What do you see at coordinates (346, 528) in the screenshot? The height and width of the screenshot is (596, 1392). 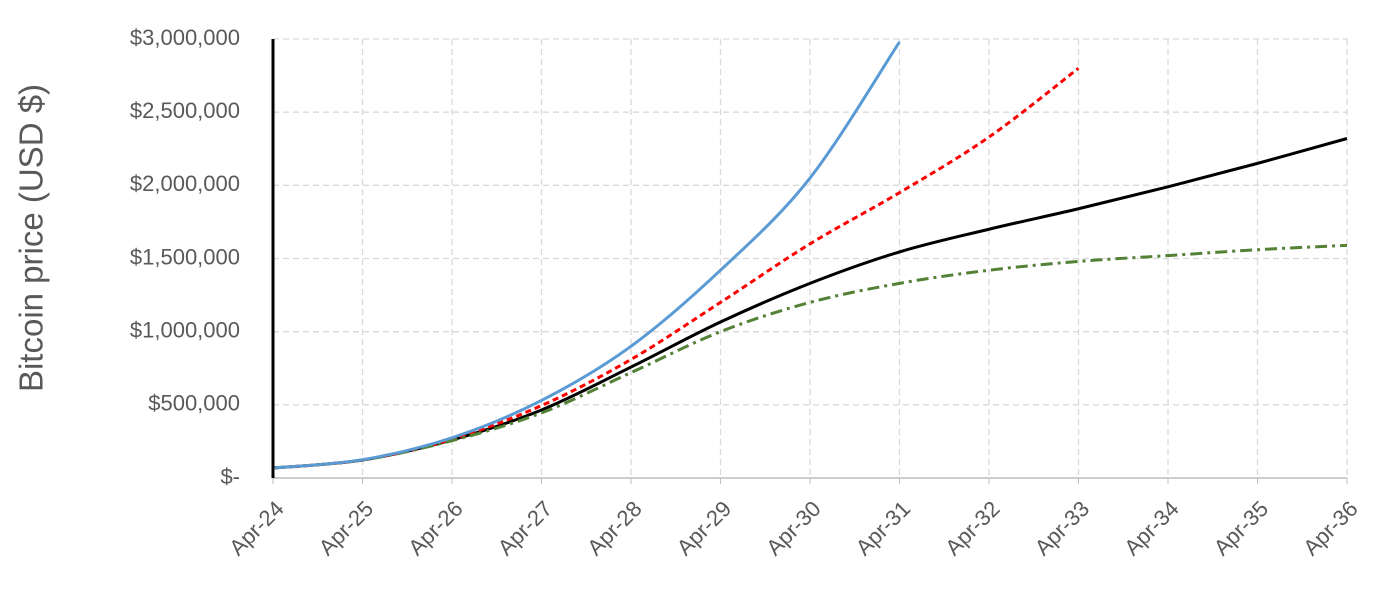 I see `x-tick-label: Apr-25` at bounding box center [346, 528].